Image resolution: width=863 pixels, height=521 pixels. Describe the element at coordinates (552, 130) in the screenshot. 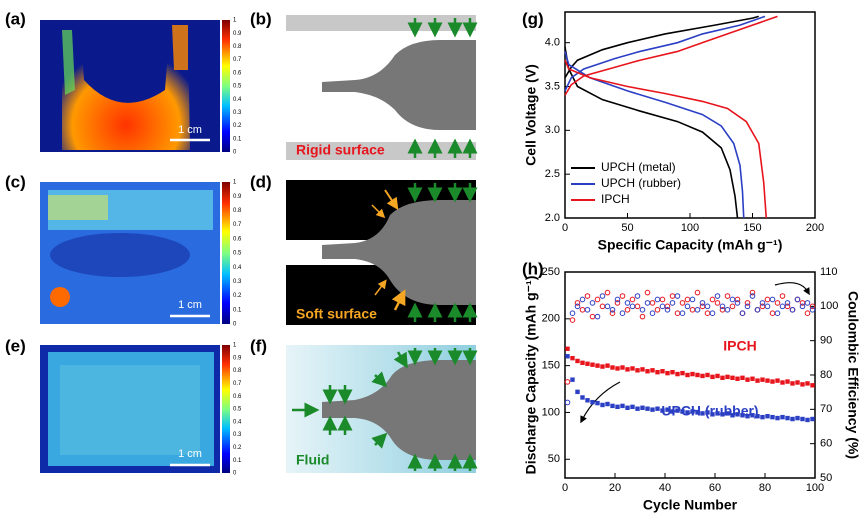

I see `y-tick-label: 3.0` at that location.